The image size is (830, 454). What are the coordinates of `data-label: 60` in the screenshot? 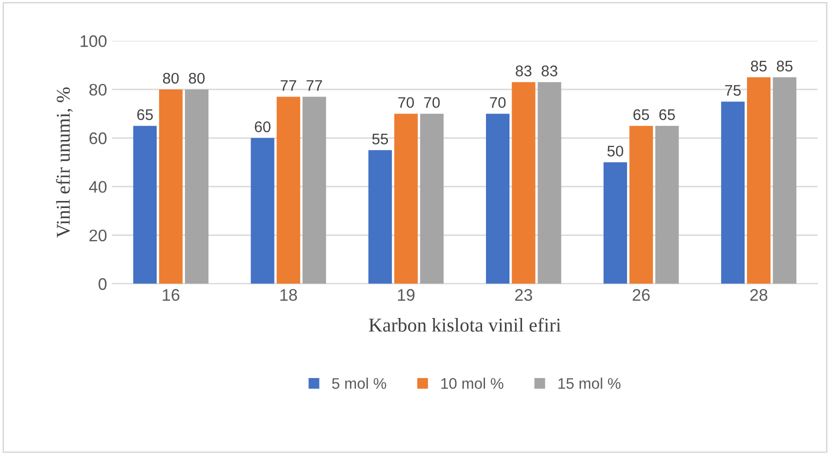 It's located at (262, 126).